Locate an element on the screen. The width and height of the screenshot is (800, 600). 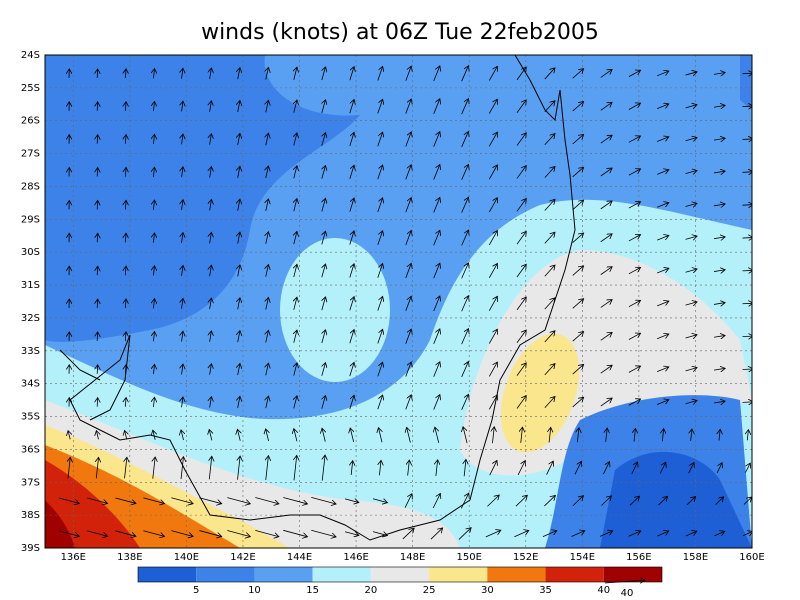
lon-label: 156E is located at coordinates (638, 557).